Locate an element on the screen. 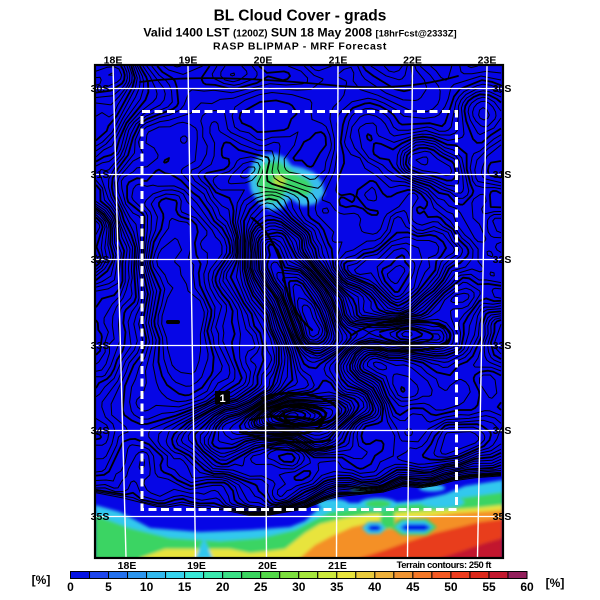  svg-text: BL Cloud Cover - grads is located at coordinates (300, 16).